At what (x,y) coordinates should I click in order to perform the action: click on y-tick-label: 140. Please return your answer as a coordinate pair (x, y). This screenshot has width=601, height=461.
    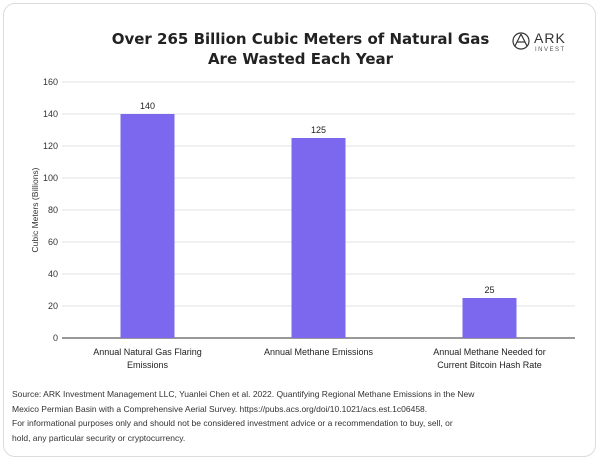
    Looking at the image, I should click on (50, 114).